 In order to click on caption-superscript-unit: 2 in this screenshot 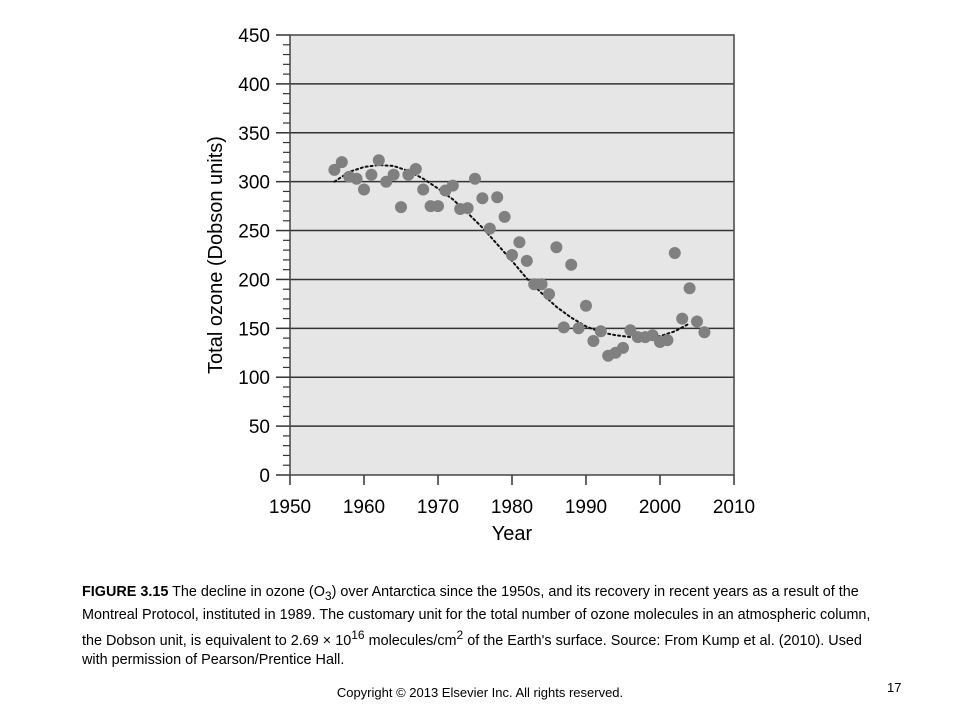, I will do `click(460, 634)`.